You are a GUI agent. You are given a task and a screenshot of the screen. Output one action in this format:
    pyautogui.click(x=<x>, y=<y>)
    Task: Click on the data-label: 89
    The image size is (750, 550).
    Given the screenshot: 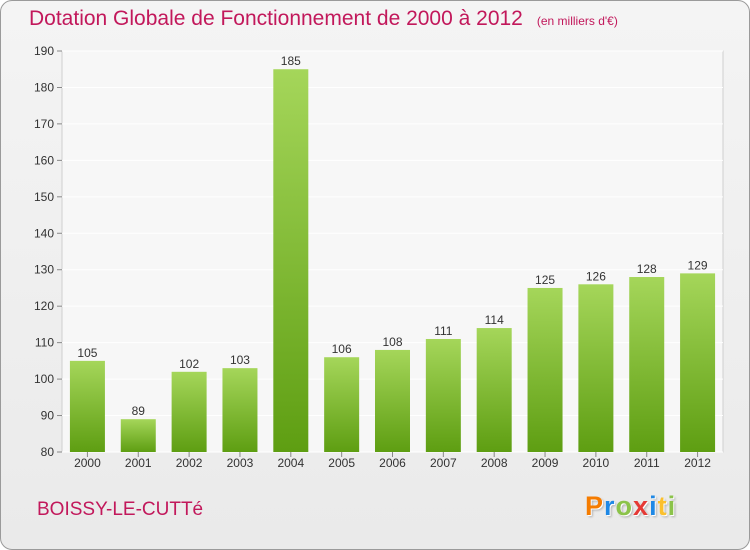 What is the action you would take?
    pyautogui.click(x=139, y=411)
    